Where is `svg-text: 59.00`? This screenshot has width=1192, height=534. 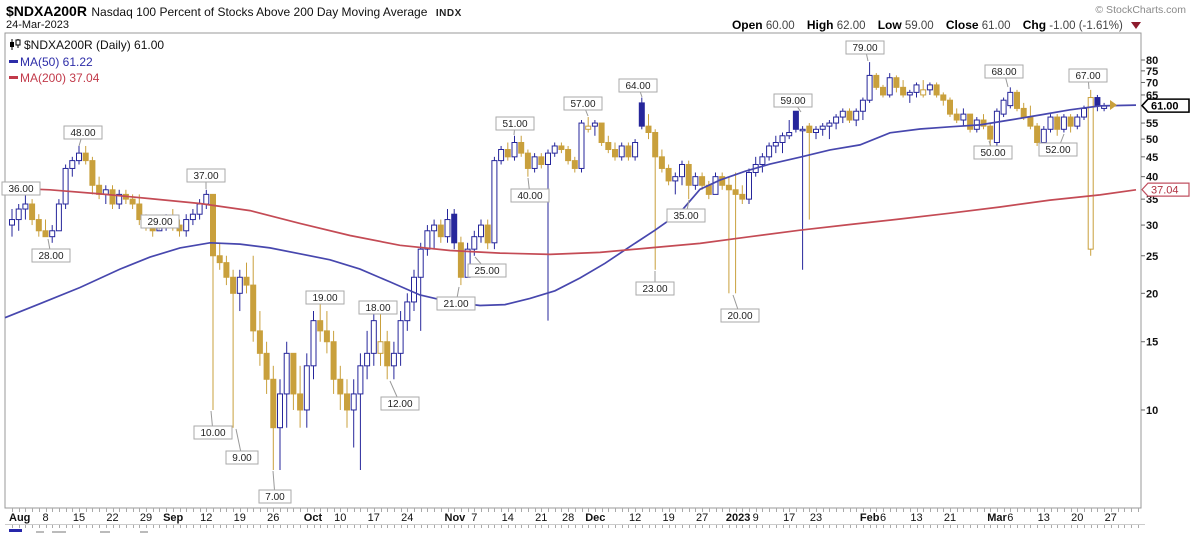 svg-text: 59.00 is located at coordinates (792, 101).